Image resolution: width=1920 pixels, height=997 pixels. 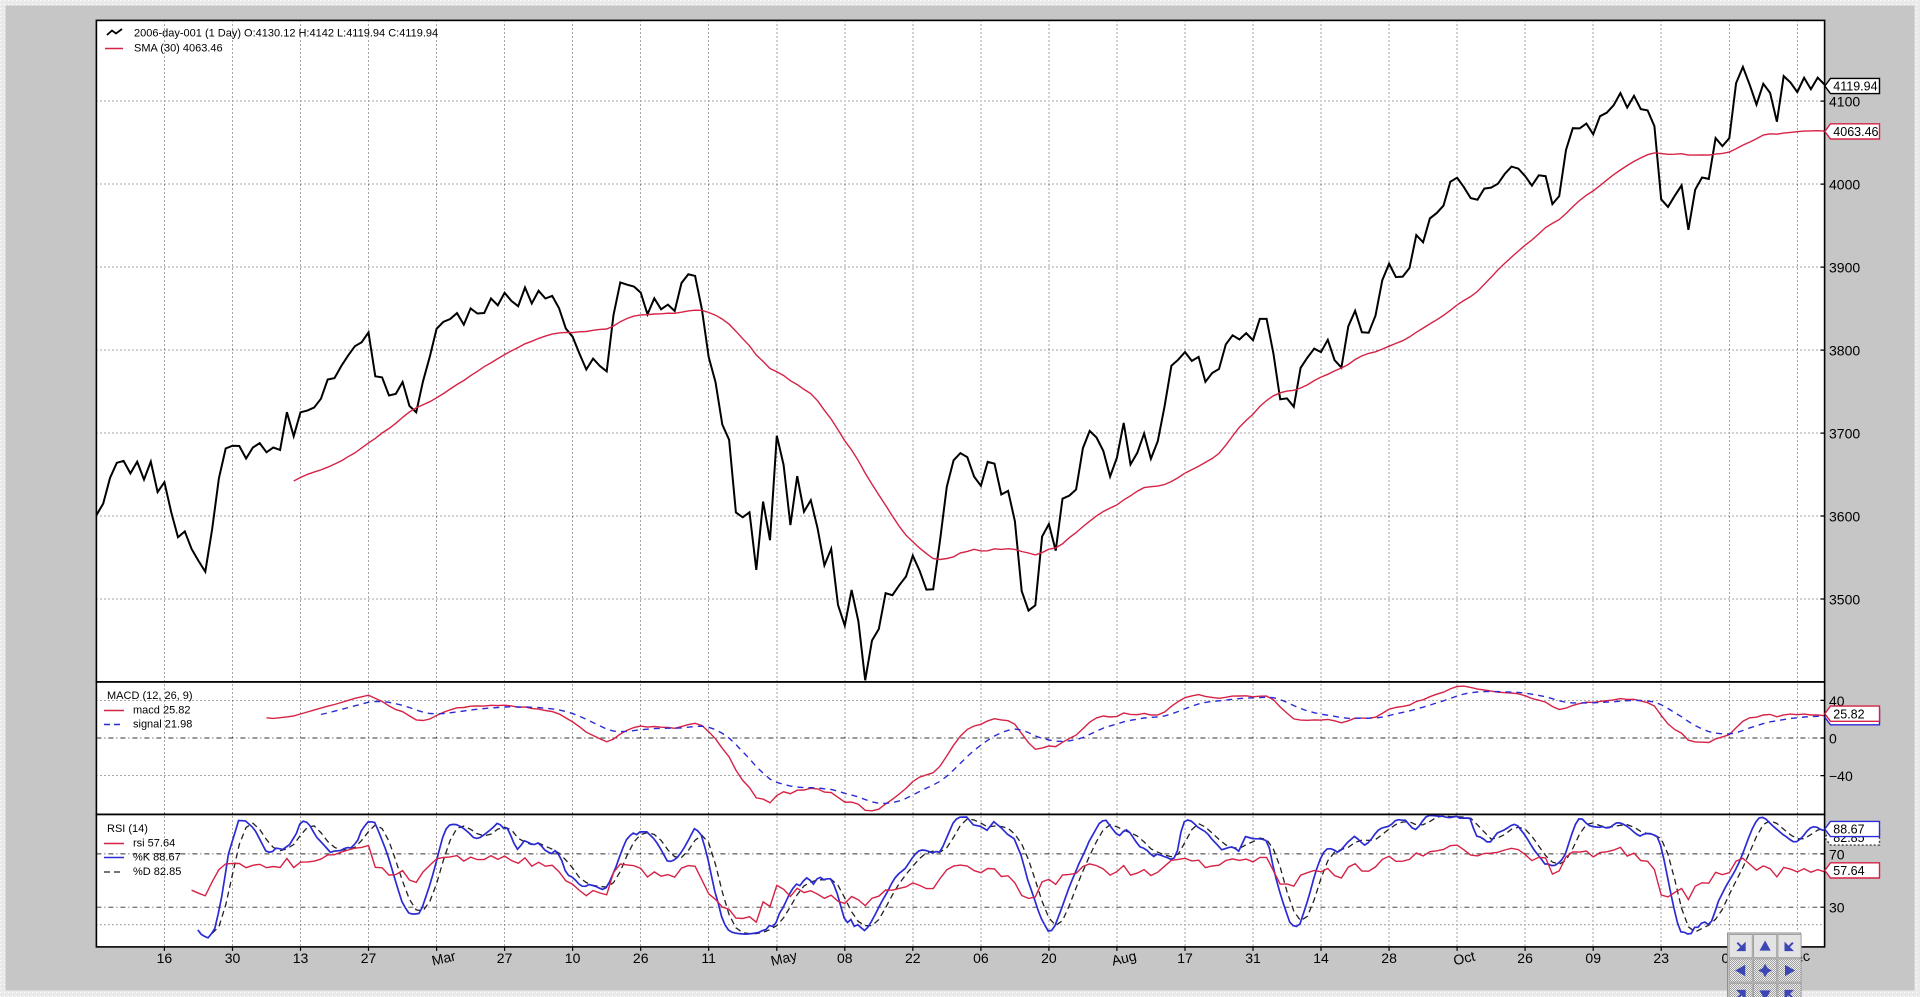 I want to click on svg-text: Aug, so click(x=1124, y=957).